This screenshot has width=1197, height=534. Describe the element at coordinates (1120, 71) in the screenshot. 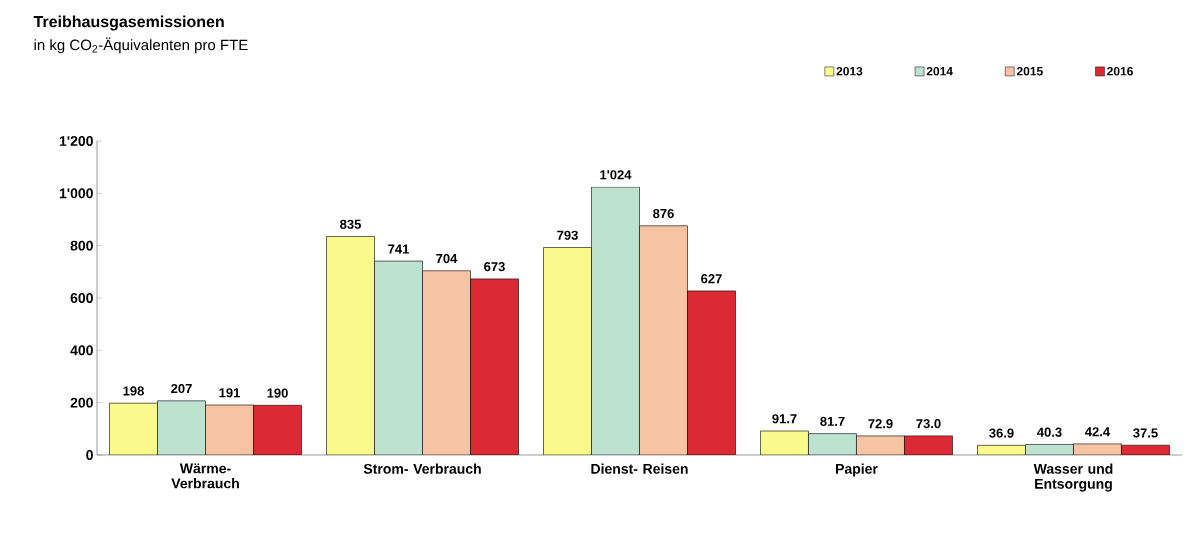

I see `legend-label: 2016` at that location.